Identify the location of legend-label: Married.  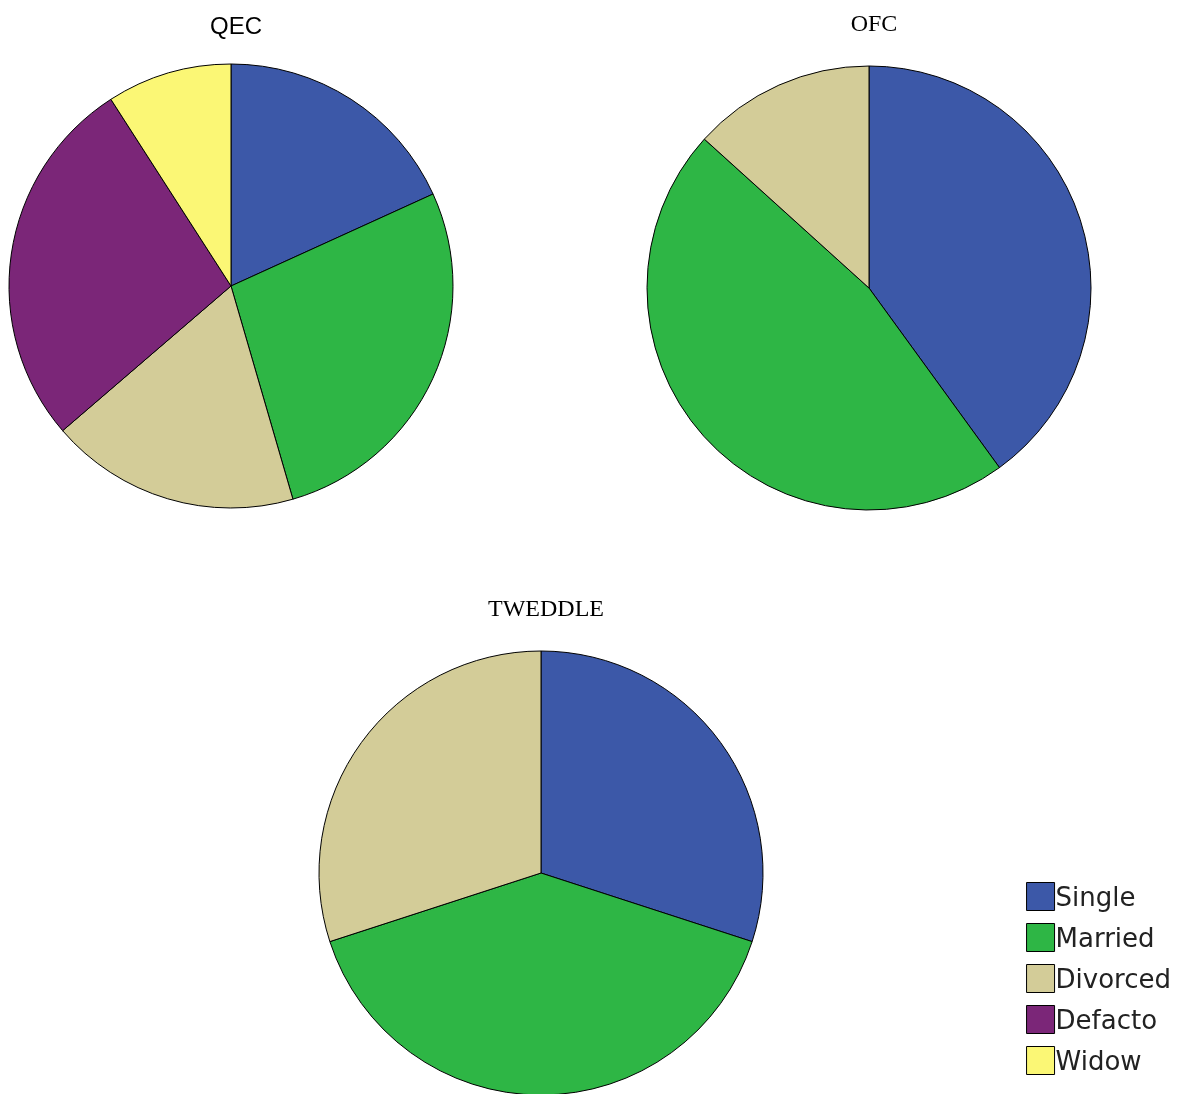
(1105, 937).